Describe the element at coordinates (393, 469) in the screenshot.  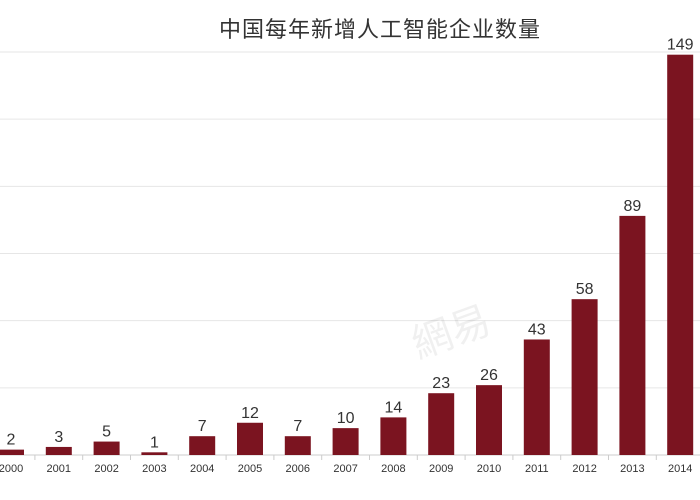
I see `category-label-2008: 2008` at that location.